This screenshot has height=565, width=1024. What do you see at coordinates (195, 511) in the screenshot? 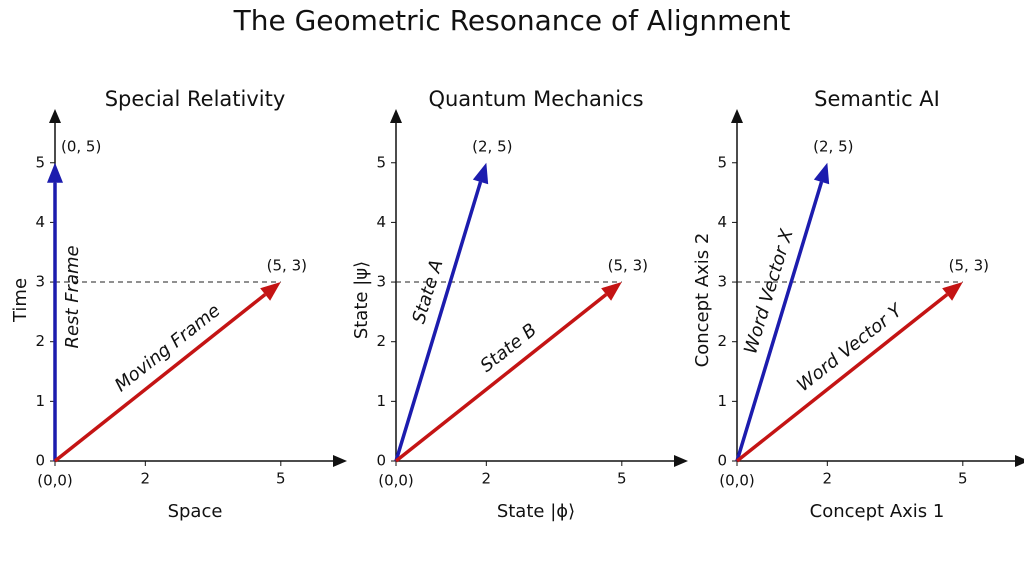
I see `x-axis-label: Space` at bounding box center [195, 511].